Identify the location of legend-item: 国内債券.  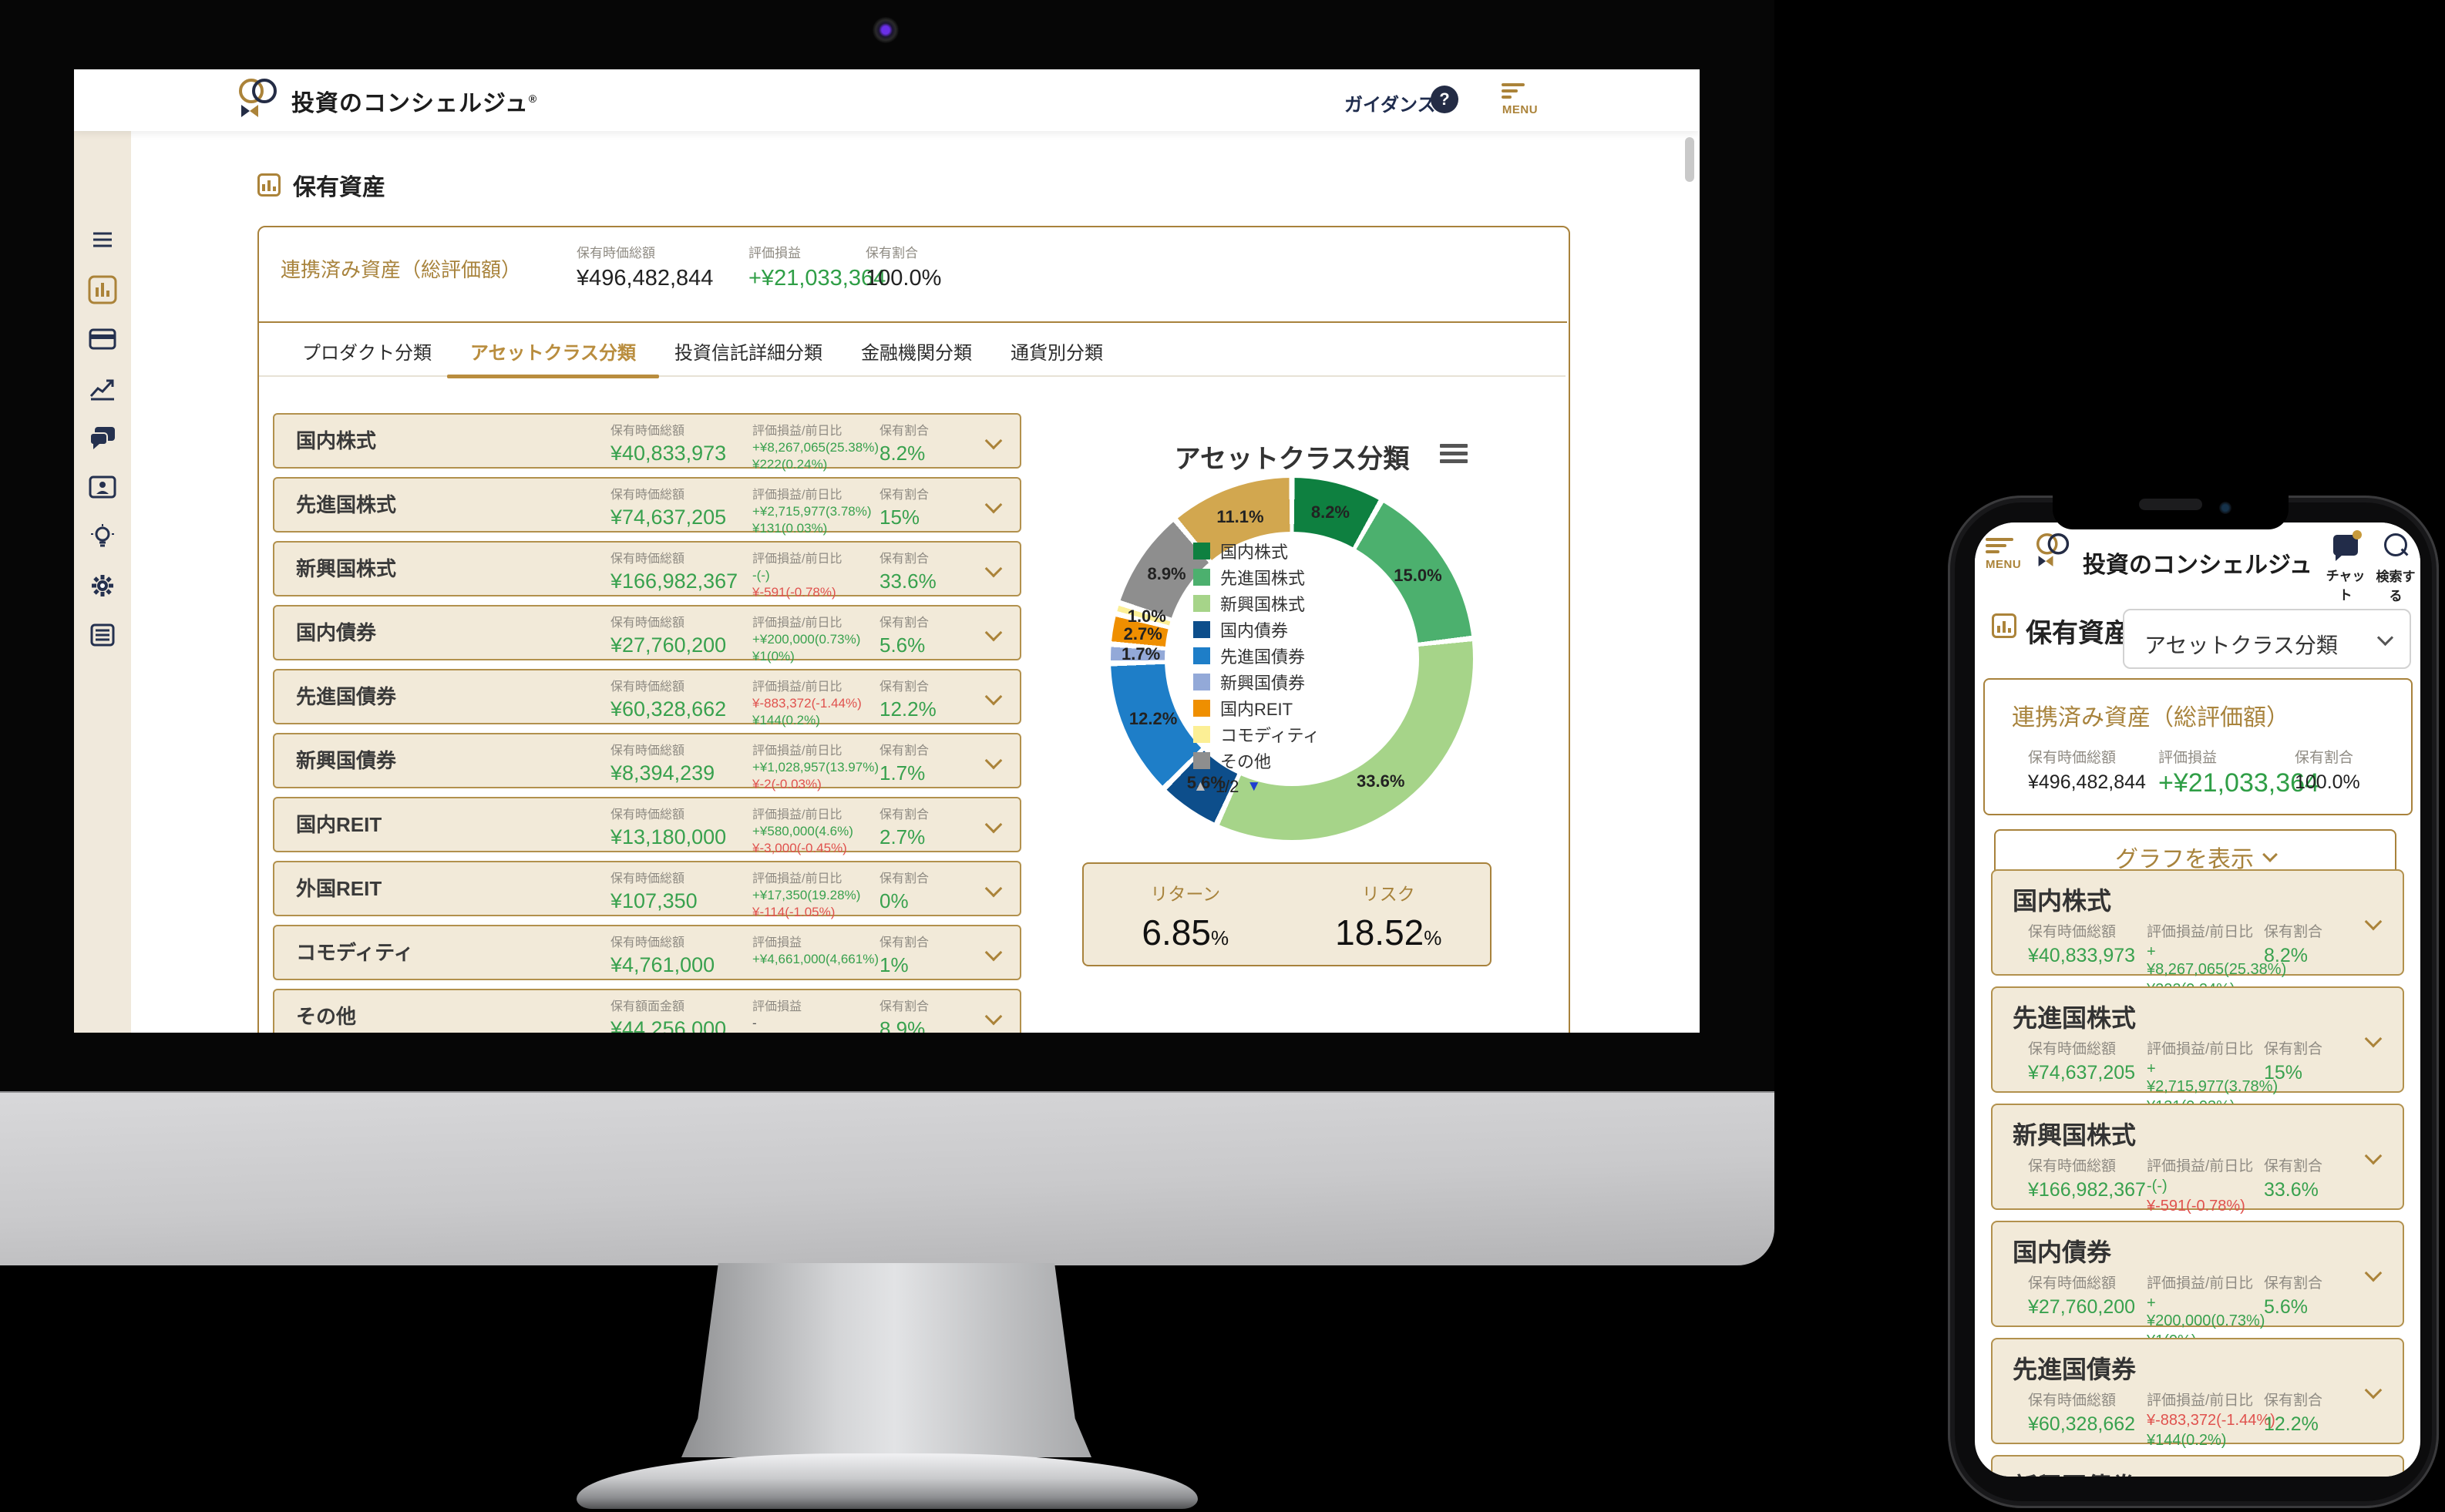
(1256, 630).